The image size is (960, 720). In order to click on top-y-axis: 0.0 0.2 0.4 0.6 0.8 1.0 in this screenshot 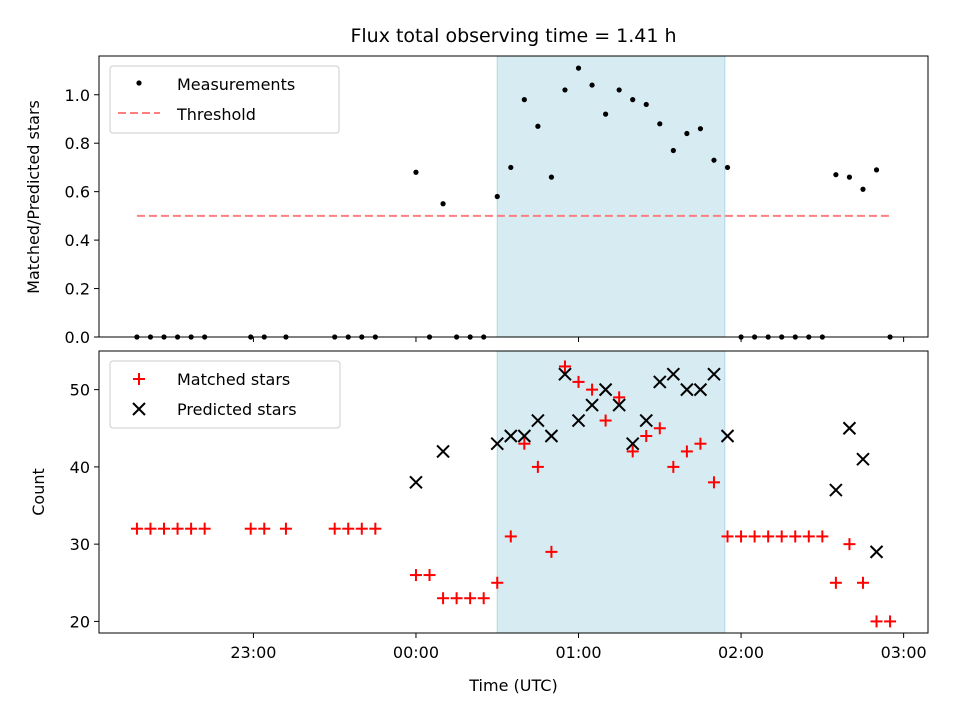, I will do `click(82, 216)`.